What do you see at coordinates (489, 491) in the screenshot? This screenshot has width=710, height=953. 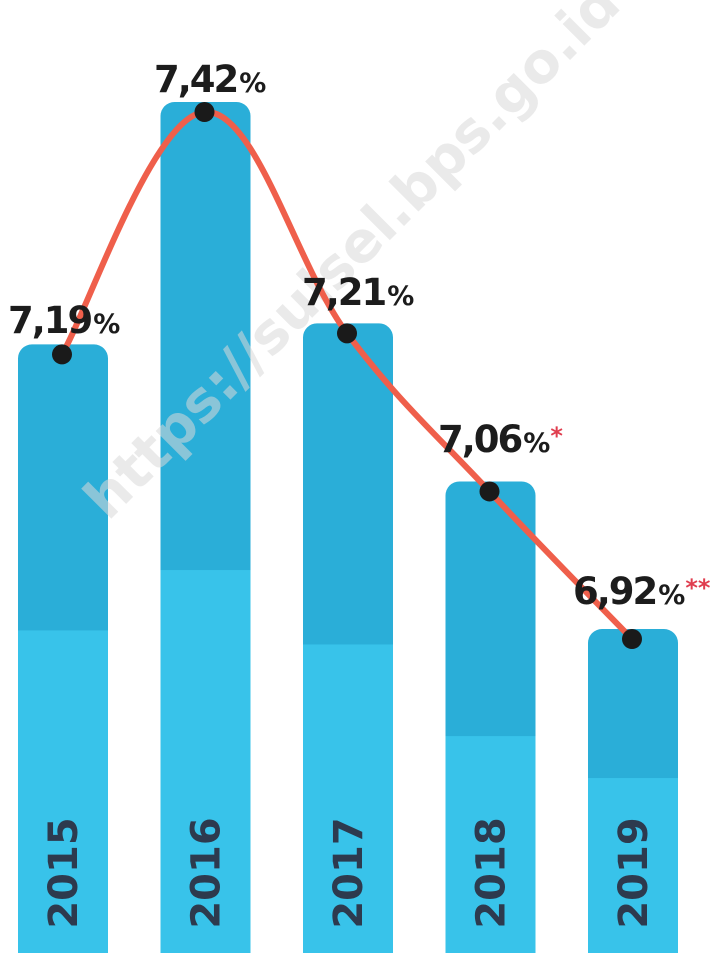 I see `data-point-2018` at bounding box center [489, 491].